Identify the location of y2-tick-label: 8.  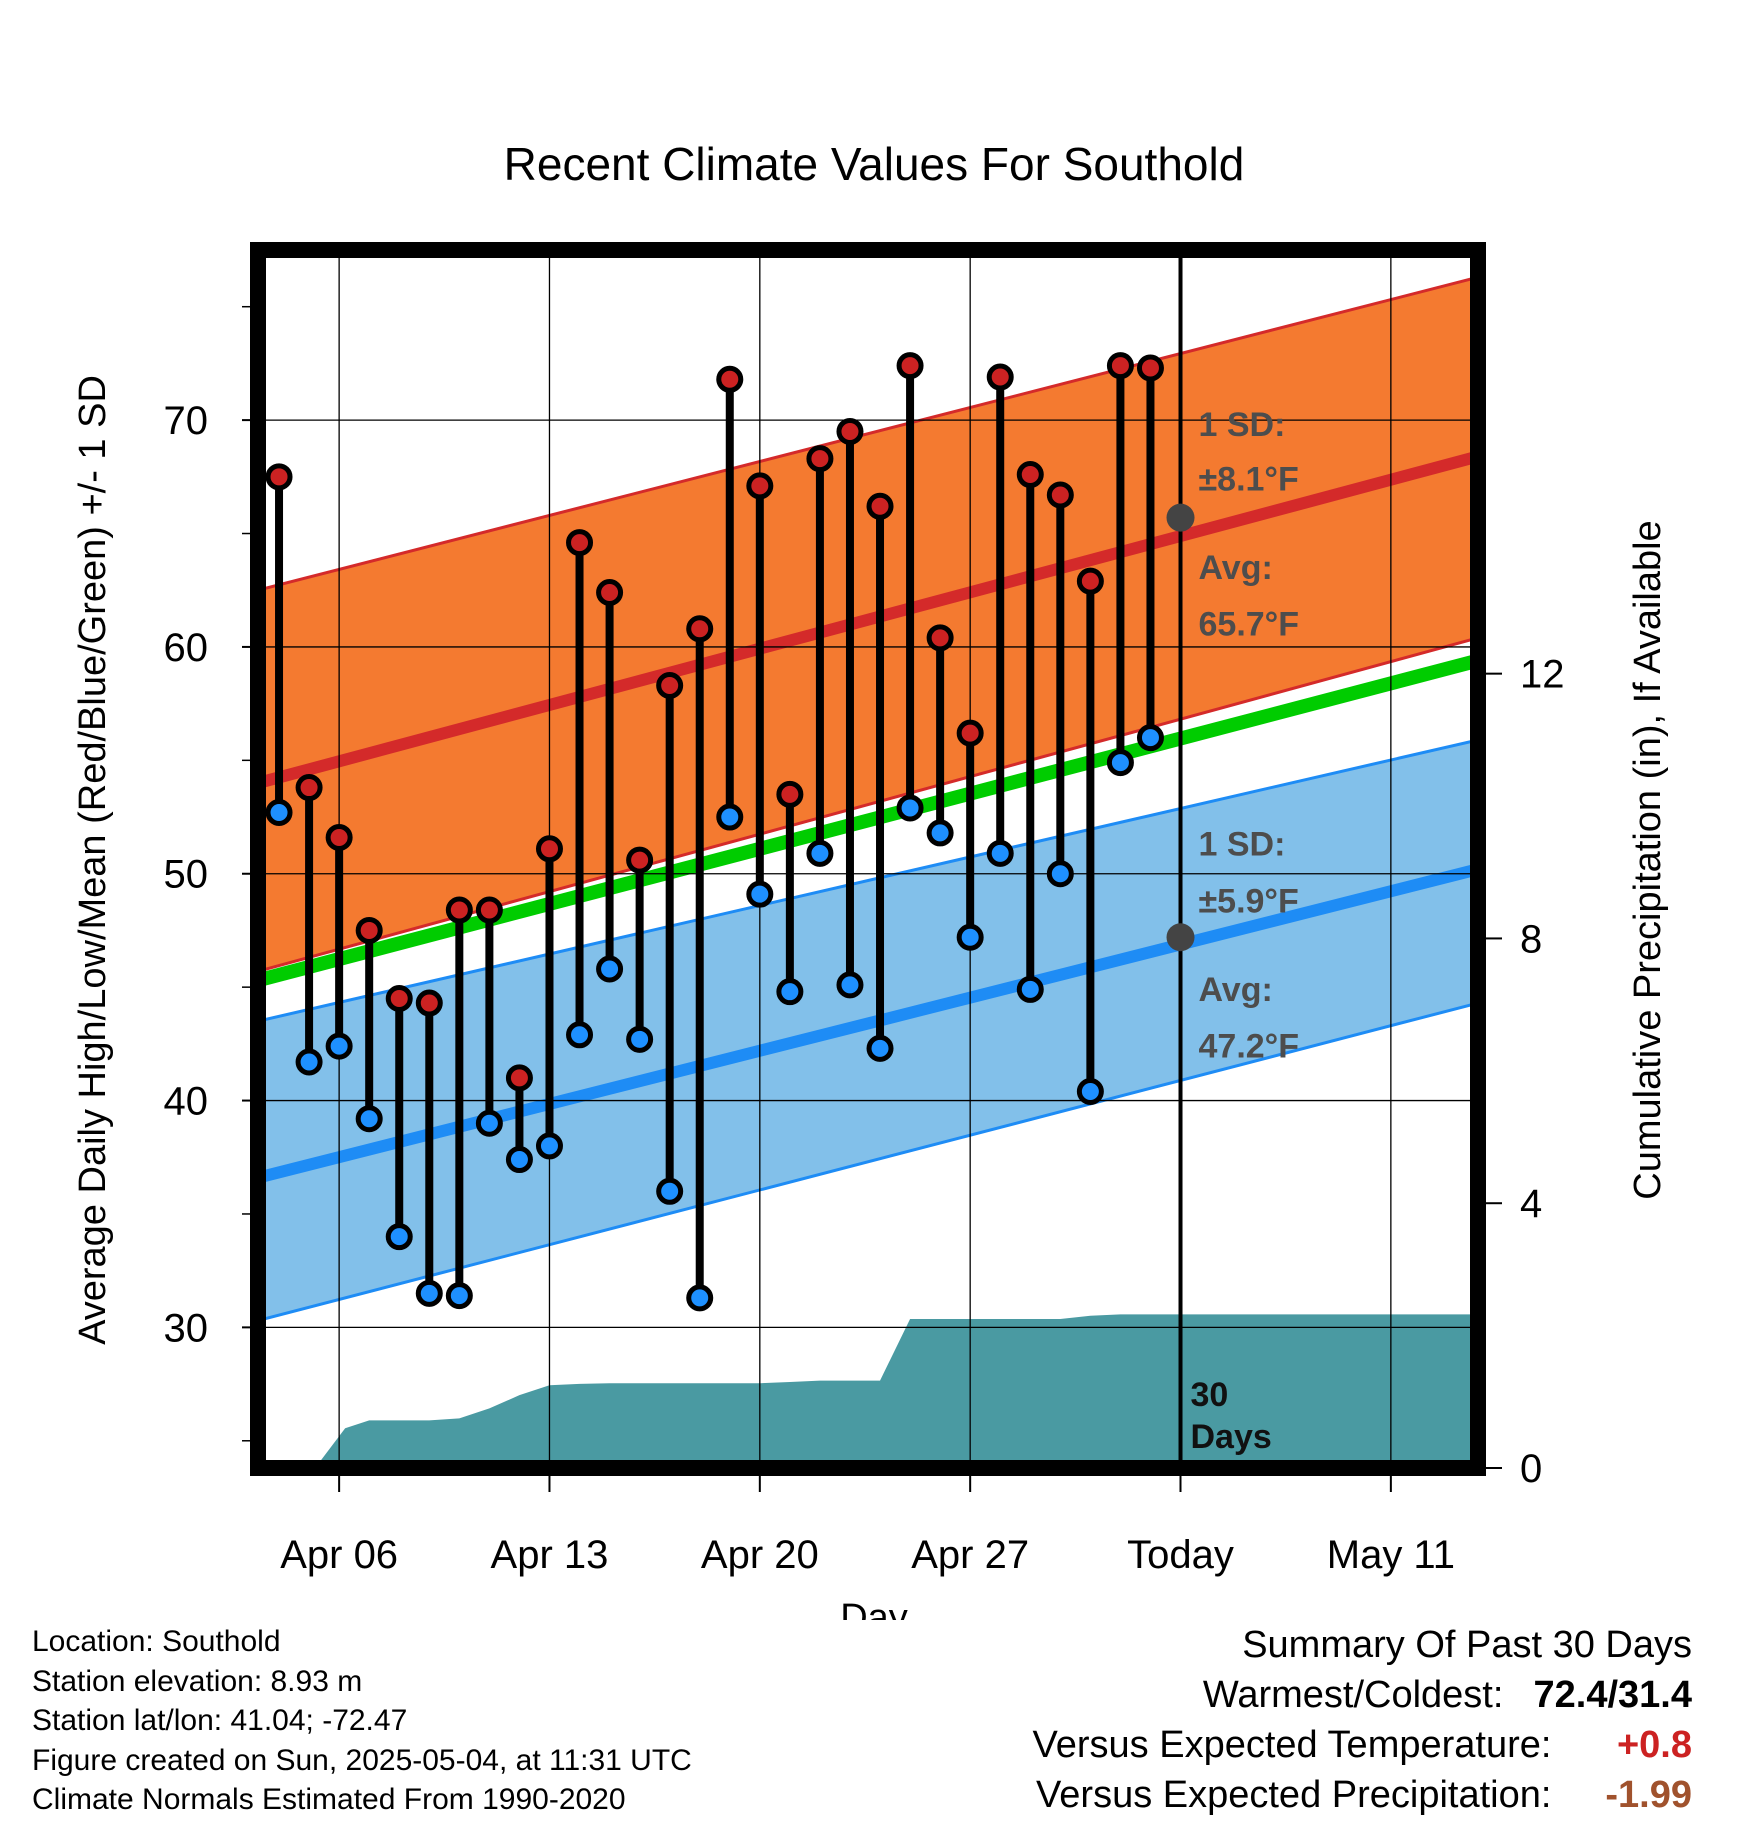
(1531, 939).